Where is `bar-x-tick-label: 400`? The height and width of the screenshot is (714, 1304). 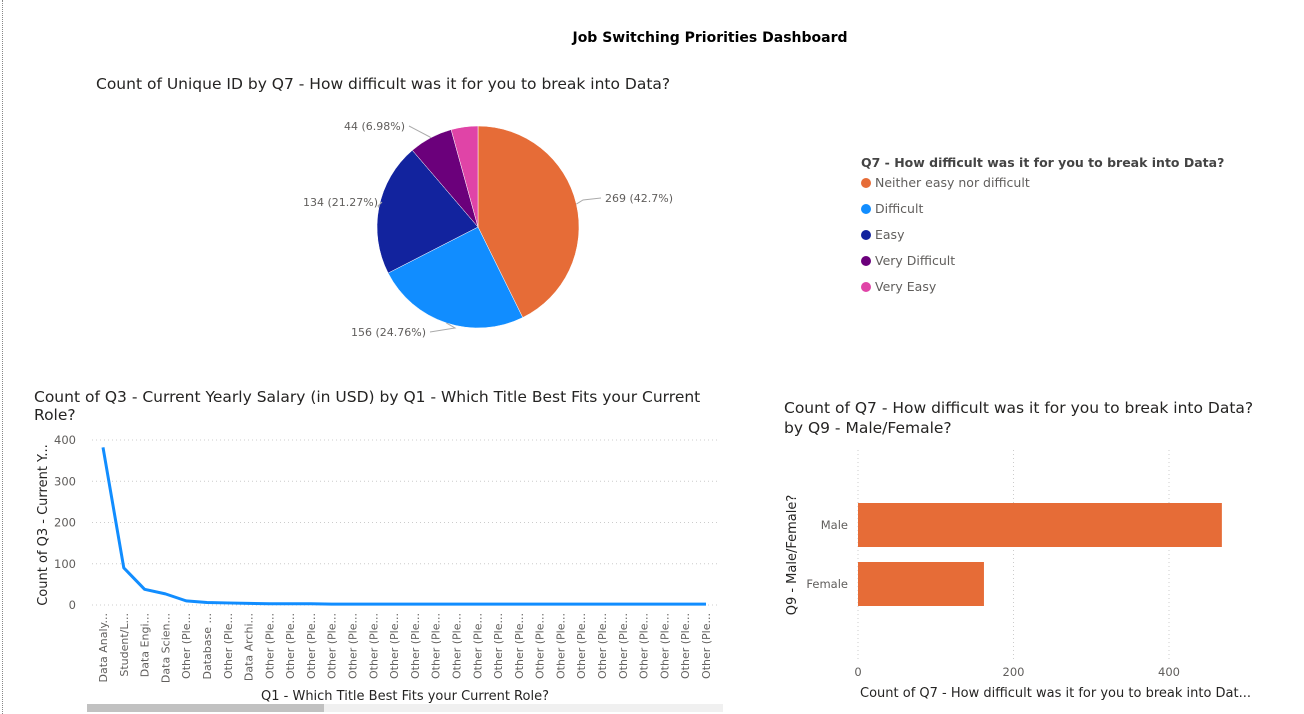 bar-x-tick-label: 400 is located at coordinates (1169, 672).